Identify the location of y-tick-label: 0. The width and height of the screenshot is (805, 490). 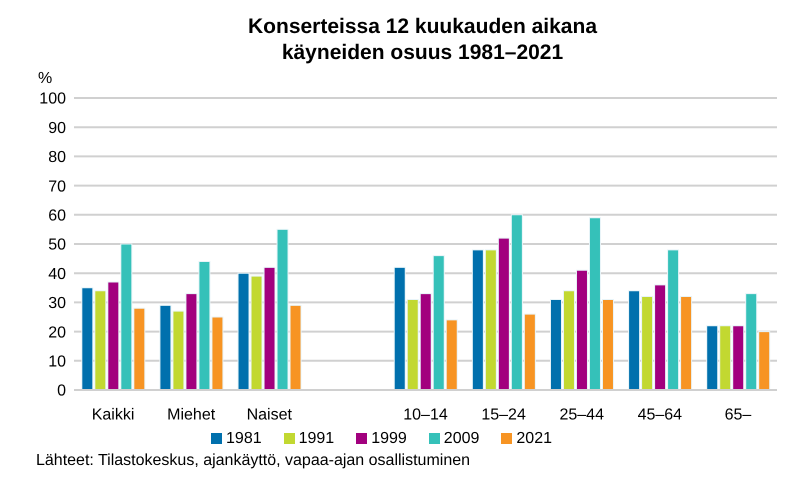
(61, 391).